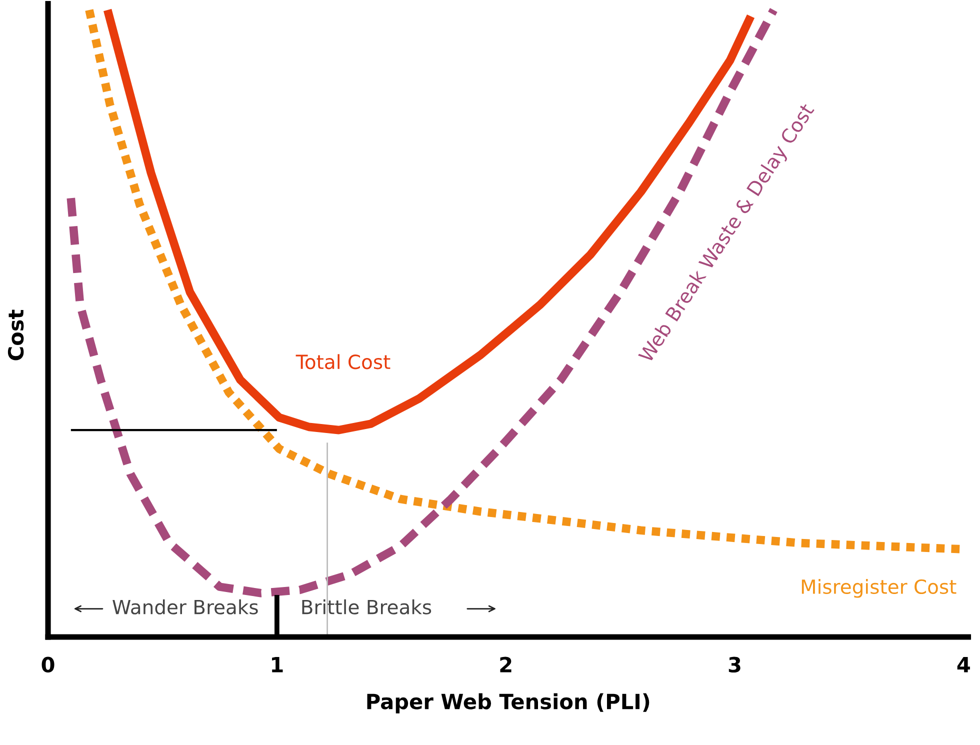 This screenshot has height=745, width=980. What do you see at coordinates (963, 664) in the screenshot?
I see `x-tick-label: 4` at bounding box center [963, 664].